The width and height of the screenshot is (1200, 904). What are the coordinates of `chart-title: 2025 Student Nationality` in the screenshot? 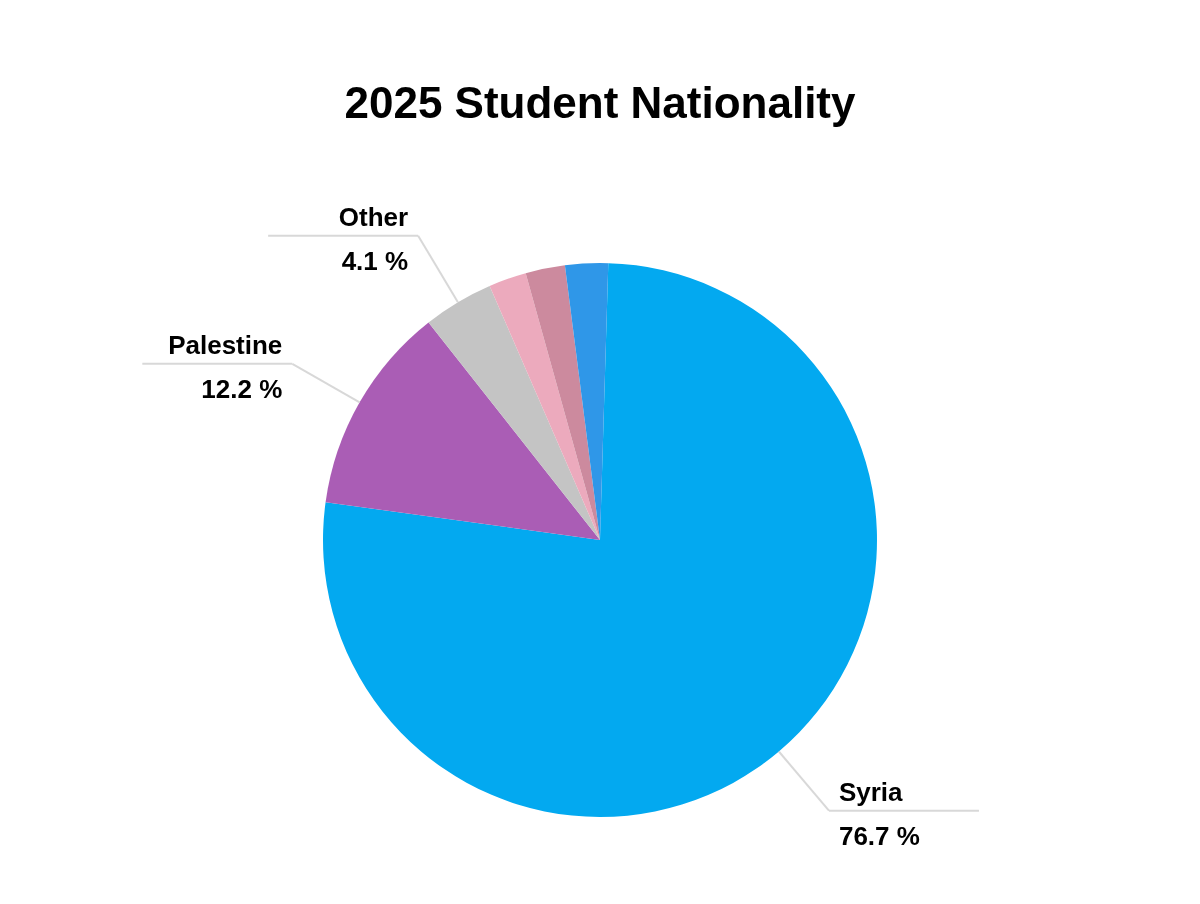 It's located at (600, 102).